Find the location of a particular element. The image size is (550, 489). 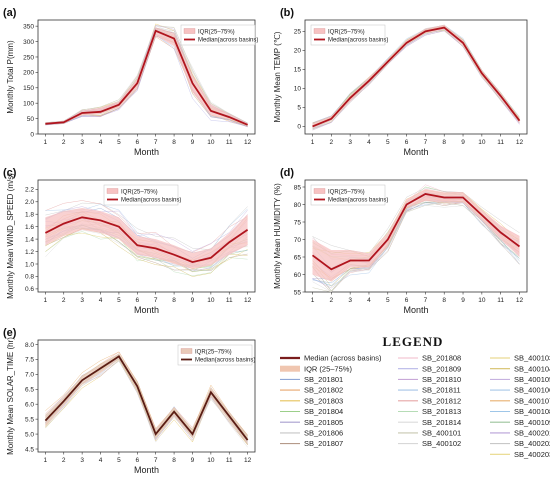

y-tick-label: 15 is located at coordinates (298, 70).